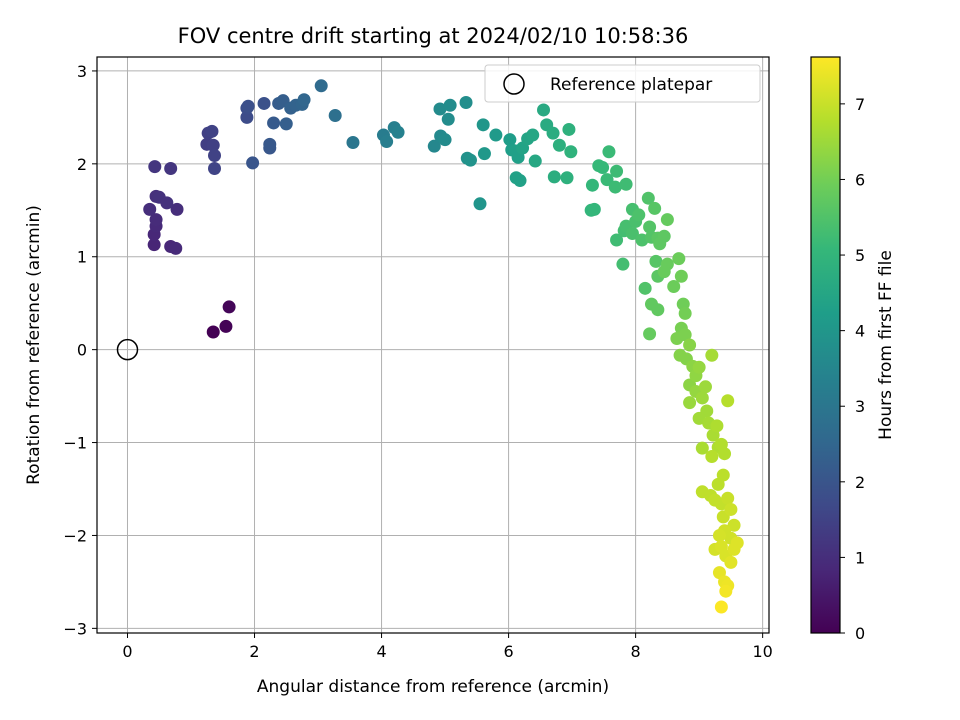 The height and width of the screenshot is (720, 960). Describe the element at coordinates (75, 443) in the screenshot. I see `y-tick-label: −1` at that location.